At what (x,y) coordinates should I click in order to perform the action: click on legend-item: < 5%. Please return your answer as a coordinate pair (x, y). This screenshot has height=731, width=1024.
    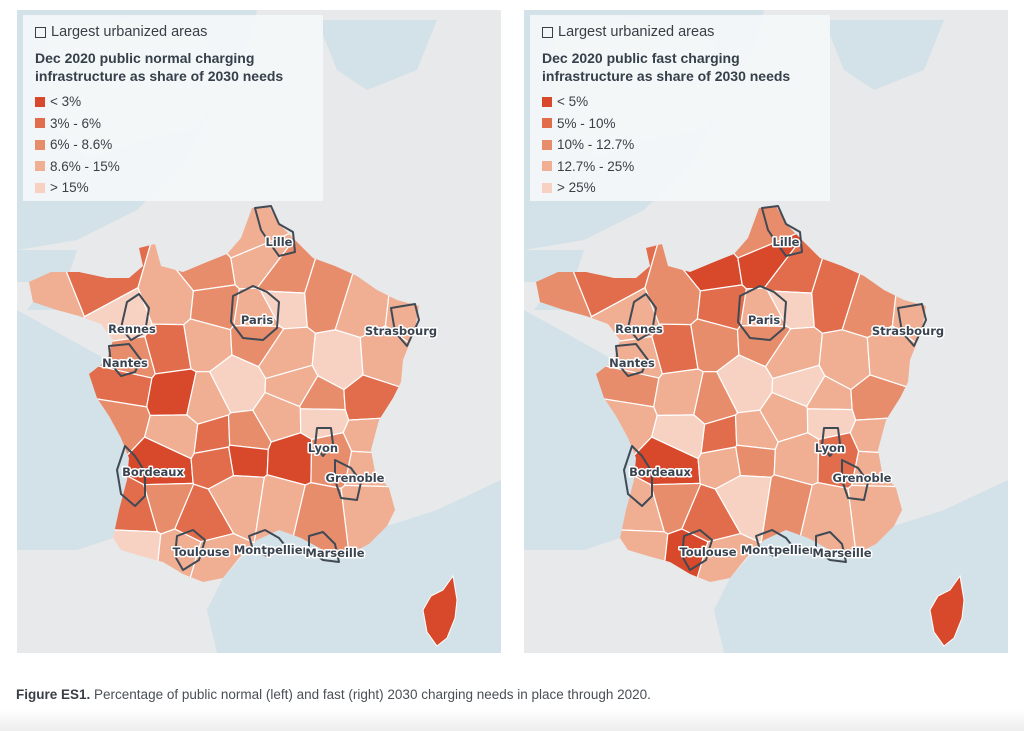
    Looking at the image, I should click on (681, 102).